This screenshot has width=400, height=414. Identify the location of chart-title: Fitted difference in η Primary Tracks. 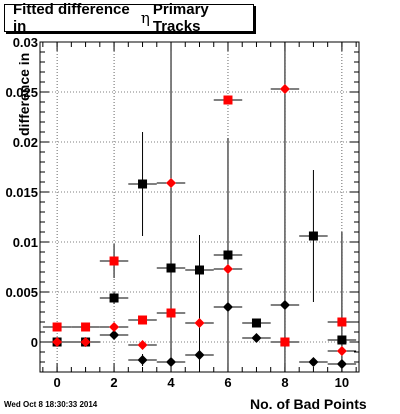
(129, 18).